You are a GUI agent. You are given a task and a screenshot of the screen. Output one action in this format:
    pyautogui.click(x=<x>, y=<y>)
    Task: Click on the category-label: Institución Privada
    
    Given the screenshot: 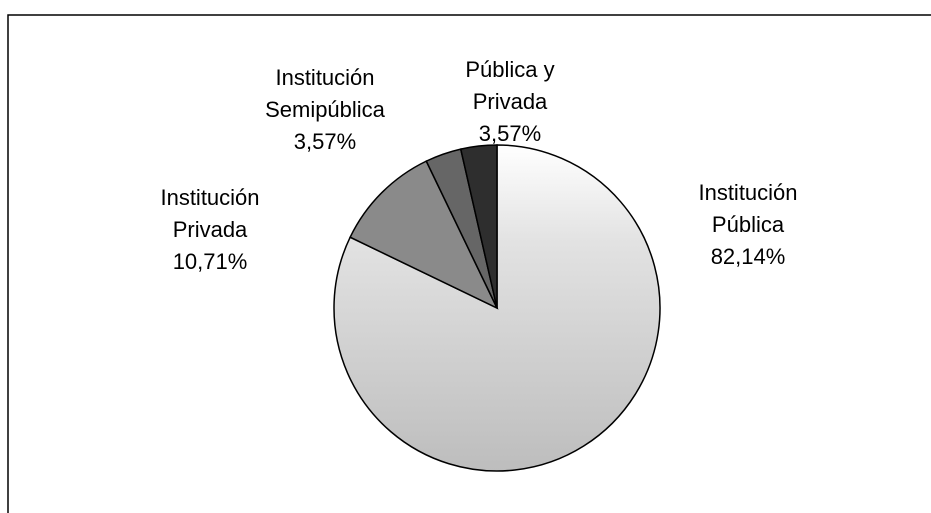 What is the action you would take?
    pyautogui.click(x=210, y=213)
    